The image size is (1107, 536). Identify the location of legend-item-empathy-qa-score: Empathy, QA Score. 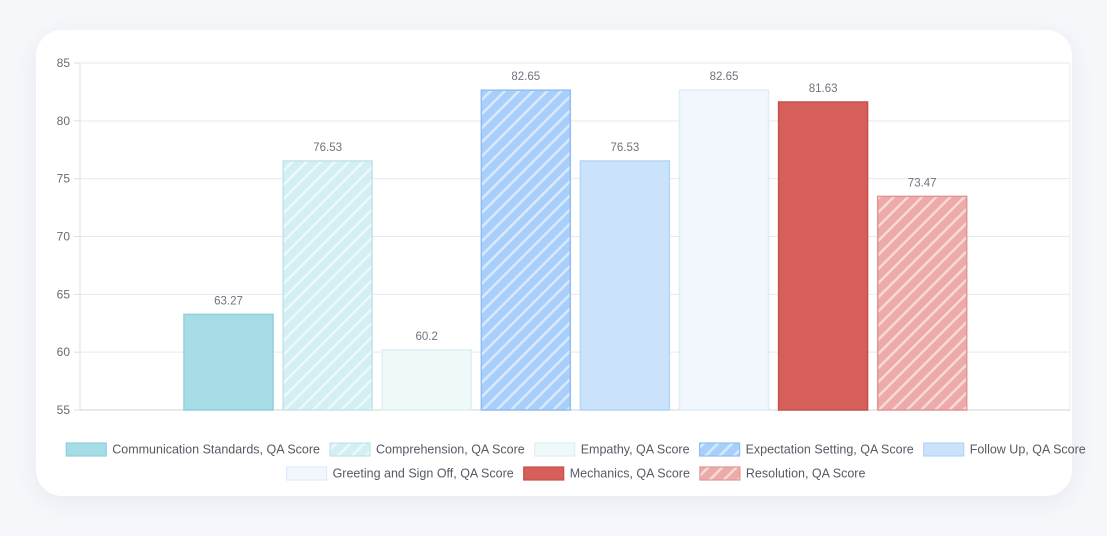
(612, 449).